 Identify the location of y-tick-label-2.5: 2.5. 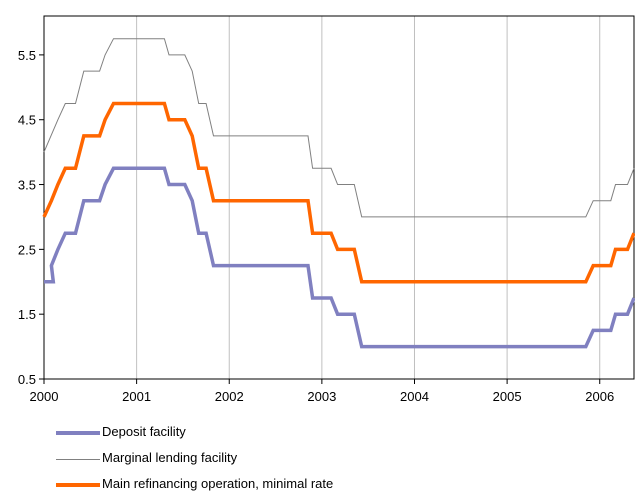
(27, 249).